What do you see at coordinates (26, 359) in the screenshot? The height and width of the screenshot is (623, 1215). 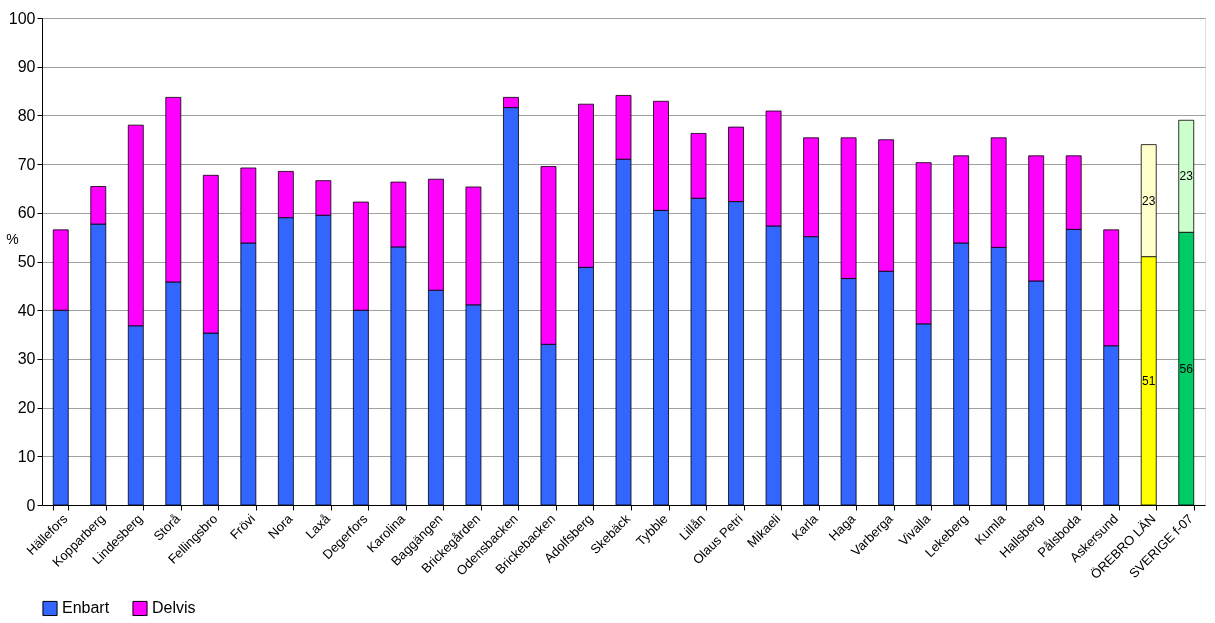 I see `y-tick-label: 30` at bounding box center [26, 359].